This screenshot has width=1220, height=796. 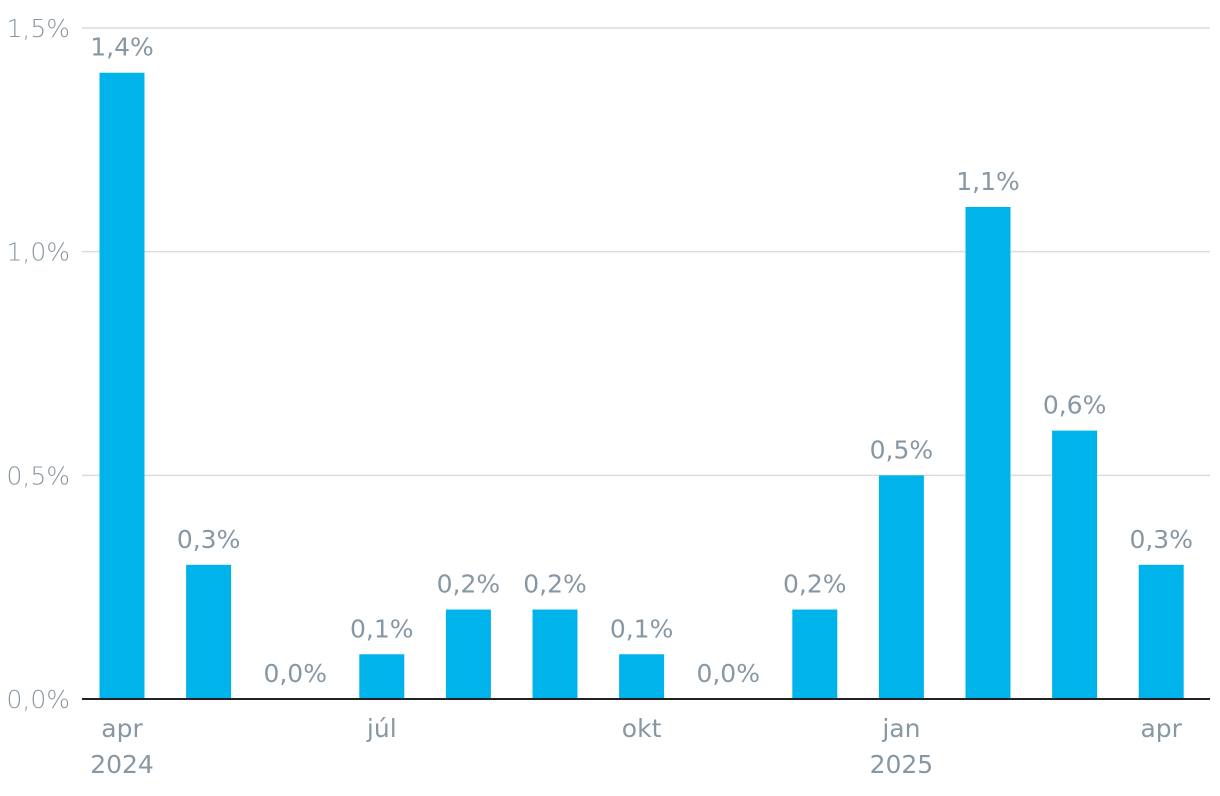 What do you see at coordinates (636, 746) in the screenshot?
I see `x-axis-tick-labels: apr 2024 júl okt jan 2025 apr` at bounding box center [636, 746].